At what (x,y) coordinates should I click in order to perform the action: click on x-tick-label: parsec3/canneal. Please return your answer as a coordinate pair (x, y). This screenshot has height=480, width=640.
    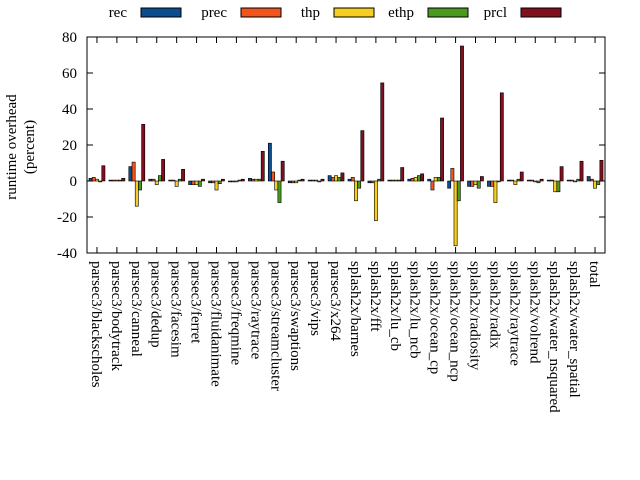
    Looking at the image, I should click on (136, 309).